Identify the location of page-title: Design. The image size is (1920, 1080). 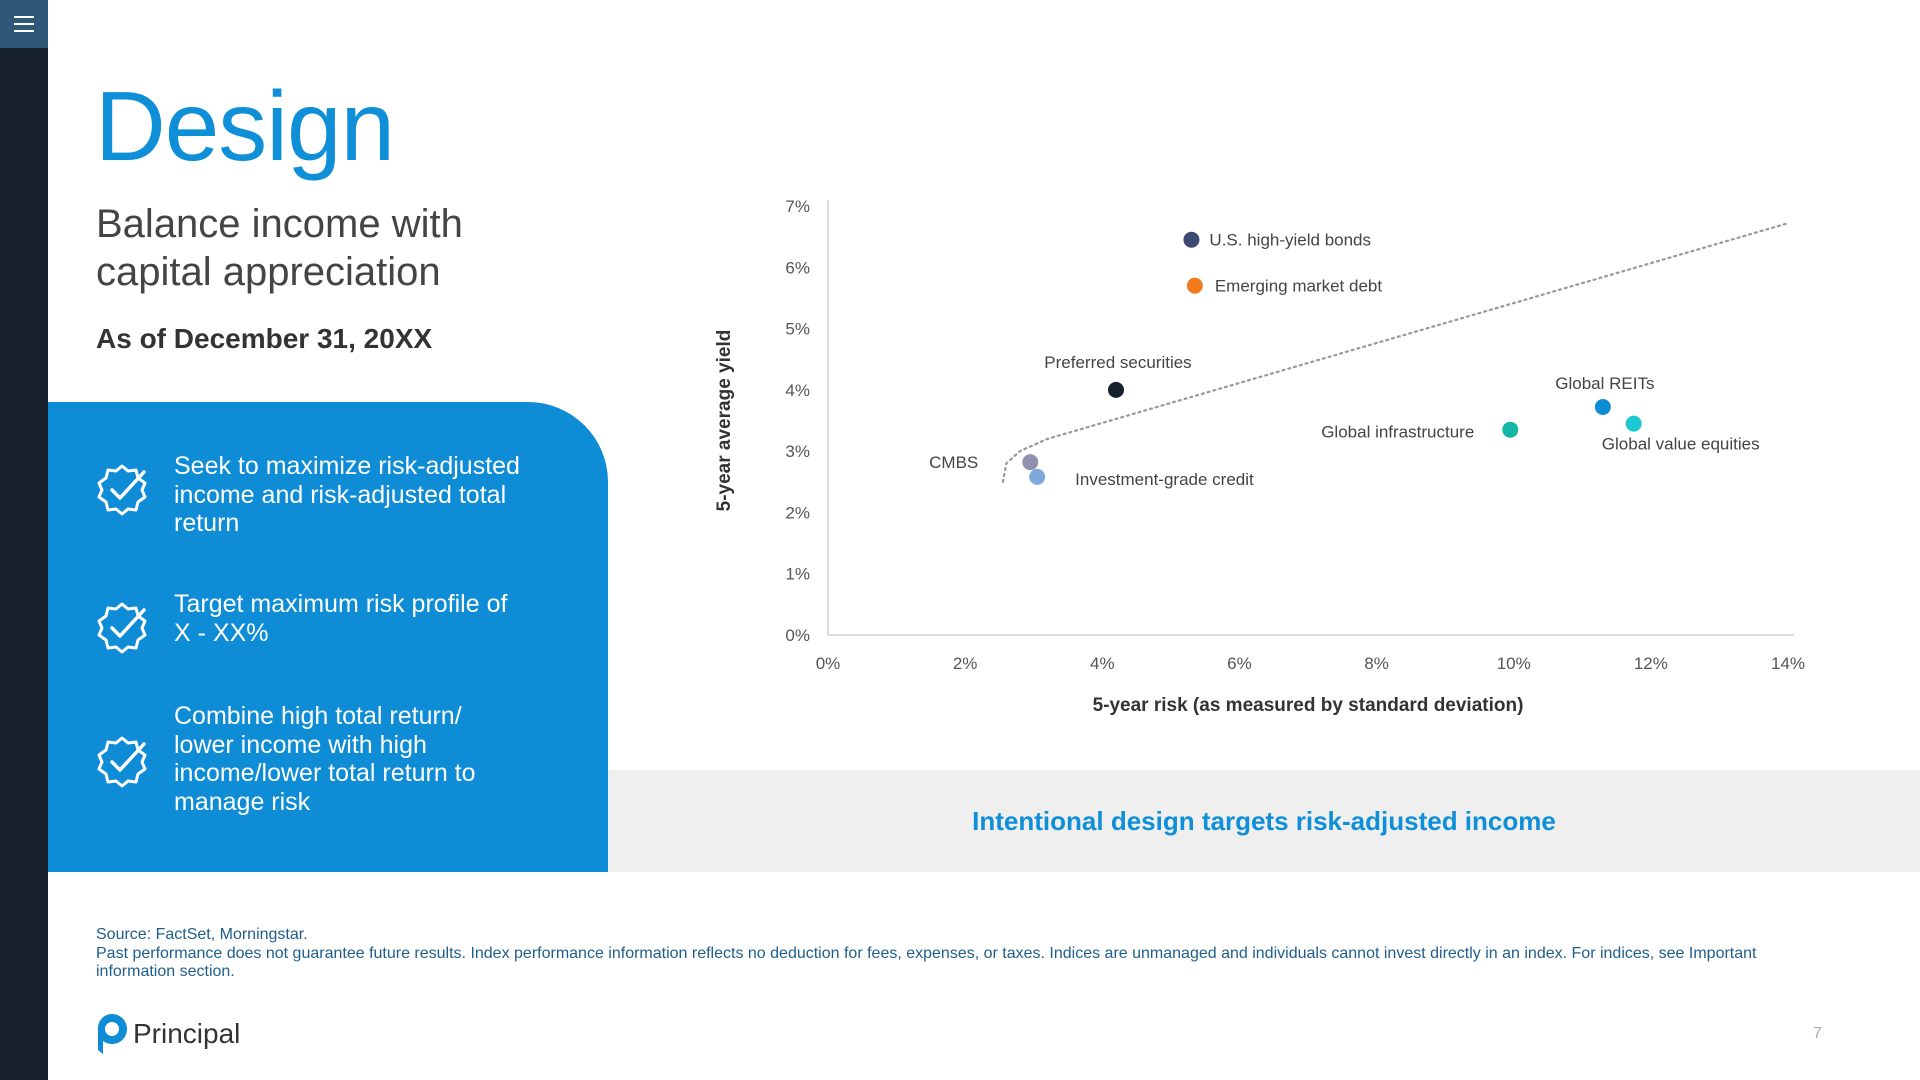
(245, 126).